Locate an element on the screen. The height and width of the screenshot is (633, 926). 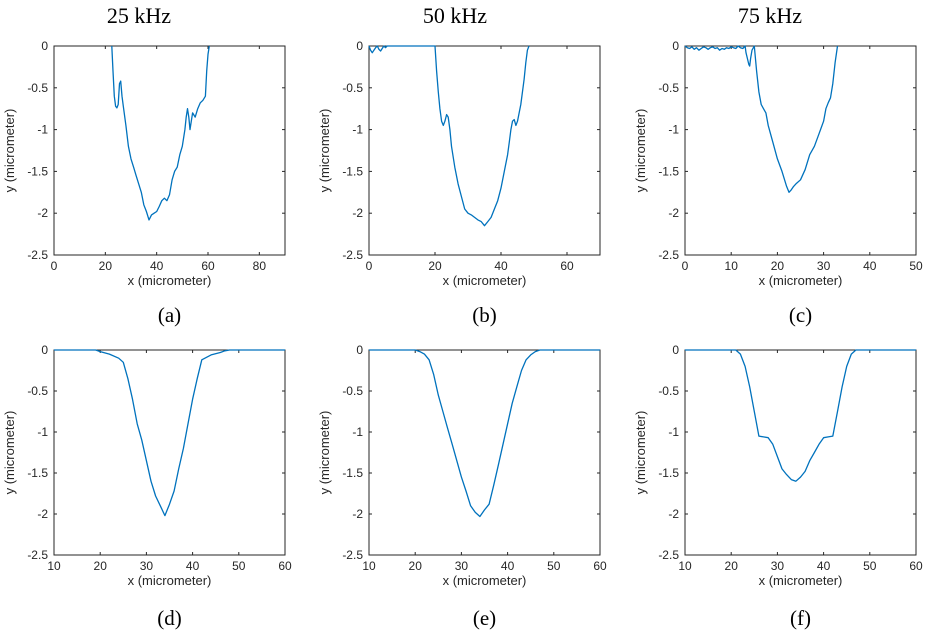
subfigure-label: (a) is located at coordinates (169, 315).